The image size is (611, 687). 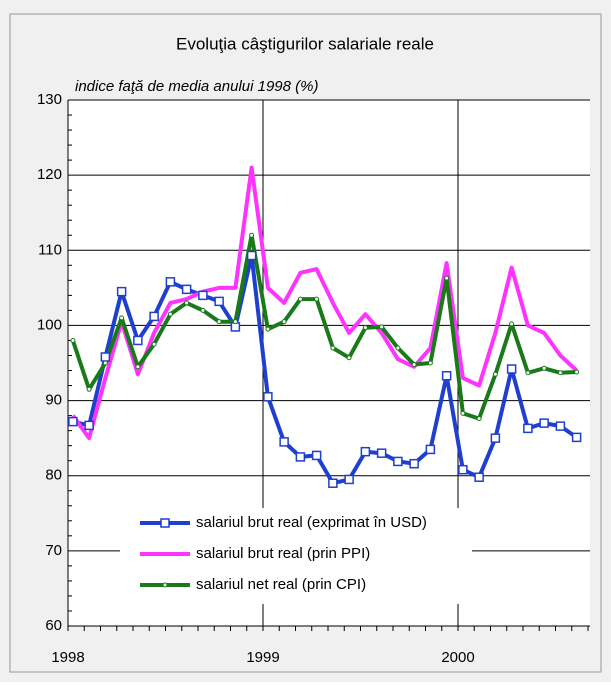 I want to click on x-tick-label: 1998, so click(x=67, y=657).